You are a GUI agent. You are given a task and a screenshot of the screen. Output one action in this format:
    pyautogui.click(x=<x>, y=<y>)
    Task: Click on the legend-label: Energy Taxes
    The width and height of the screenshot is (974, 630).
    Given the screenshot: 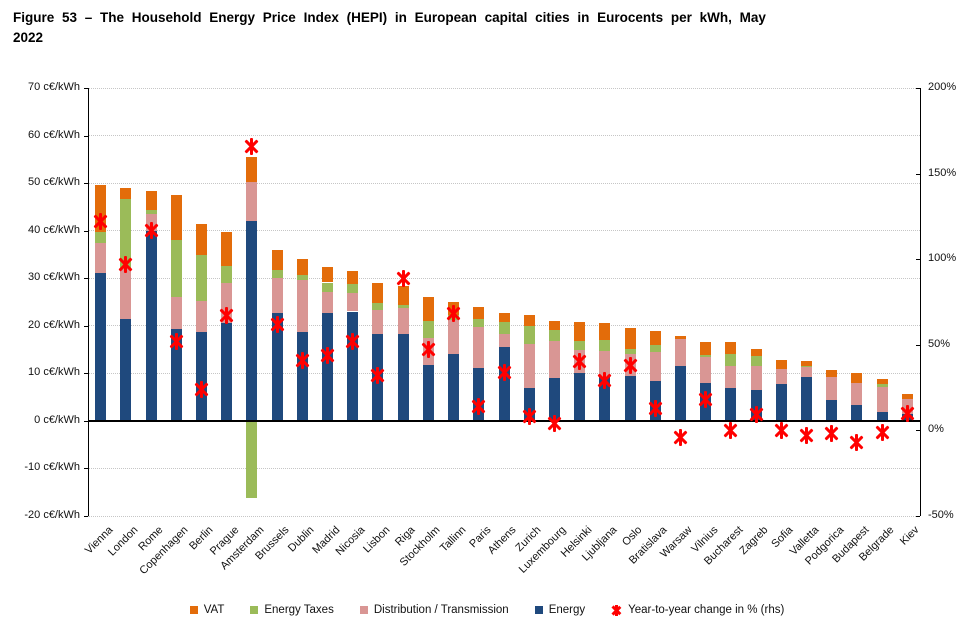 What is the action you would take?
    pyautogui.click(x=299, y=610)
    